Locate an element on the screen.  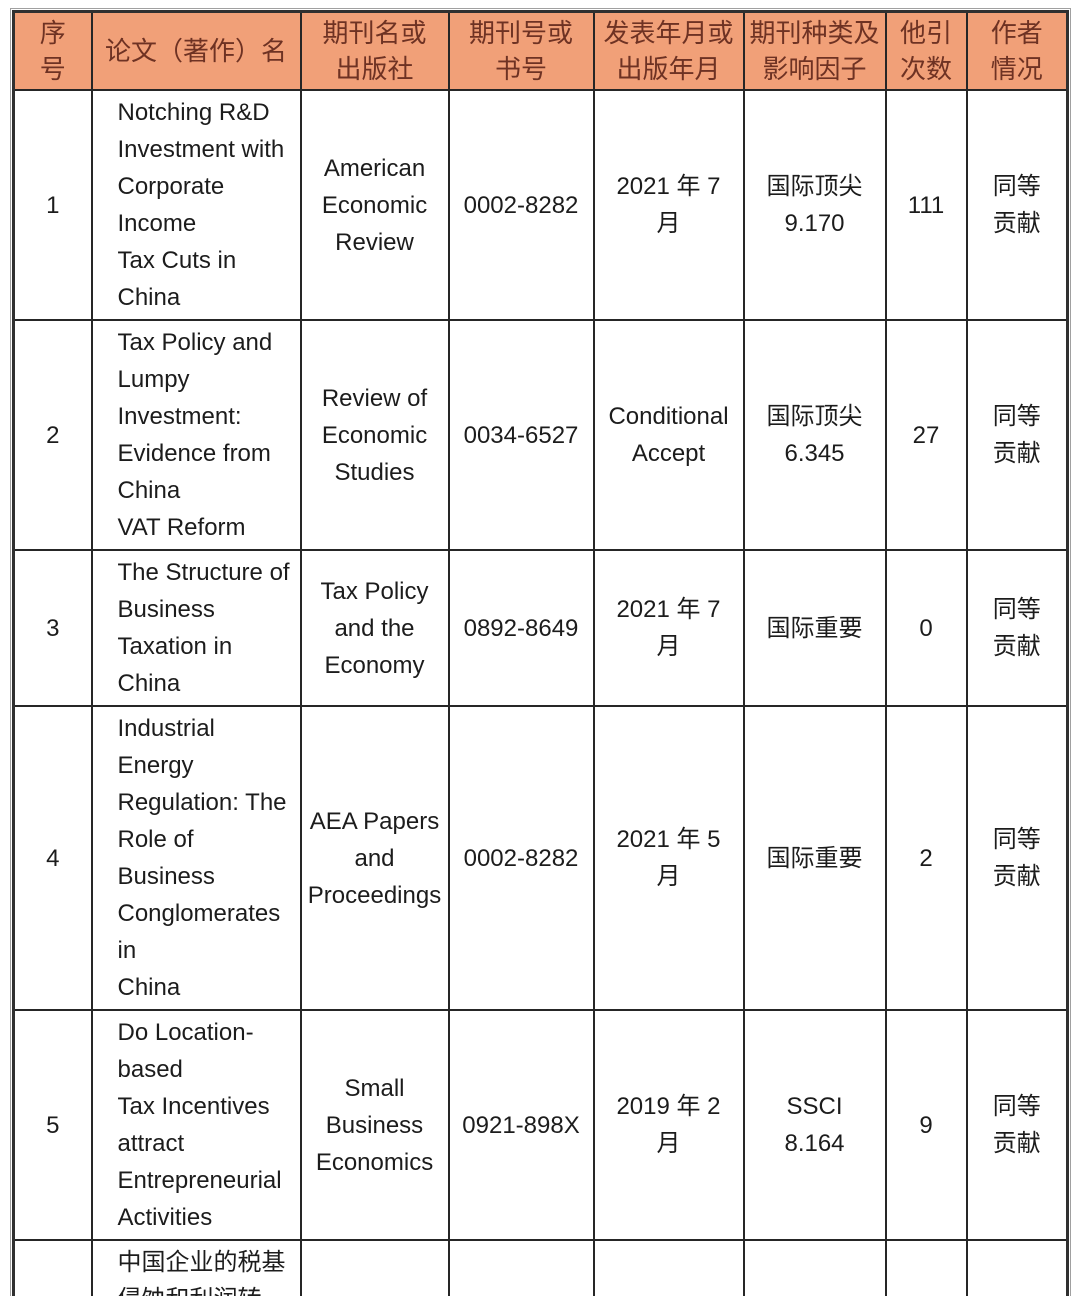
header-author-role: 作者 情况 is located at coordinates (1017, 50).